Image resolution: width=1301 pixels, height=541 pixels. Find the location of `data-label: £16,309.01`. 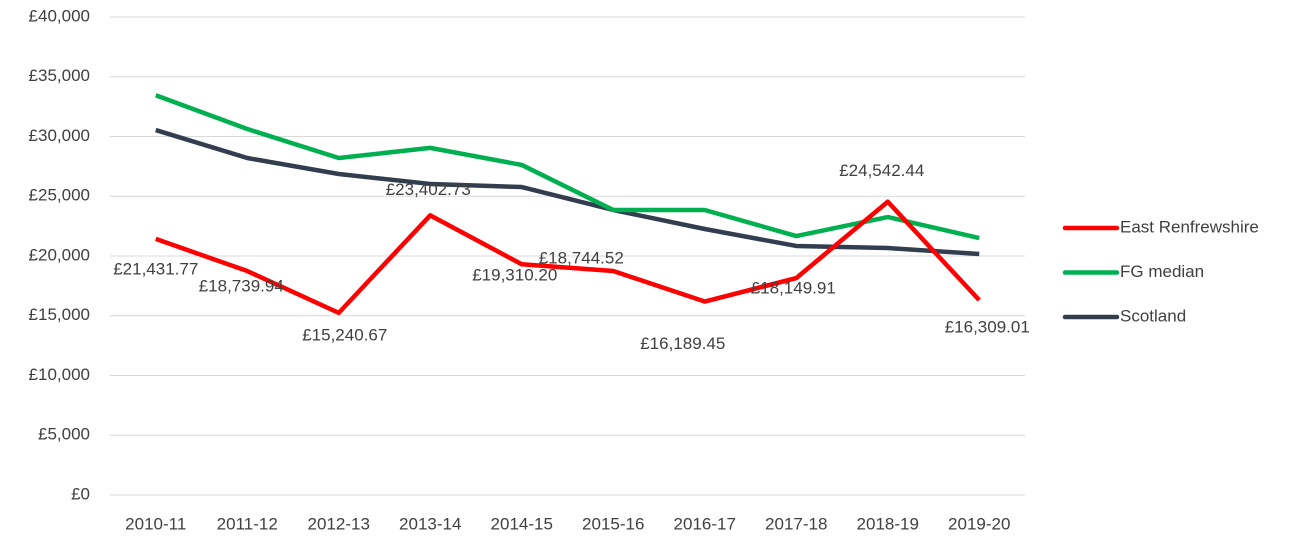

data-label: £16,309.01 is located at coordinates (987, 327).